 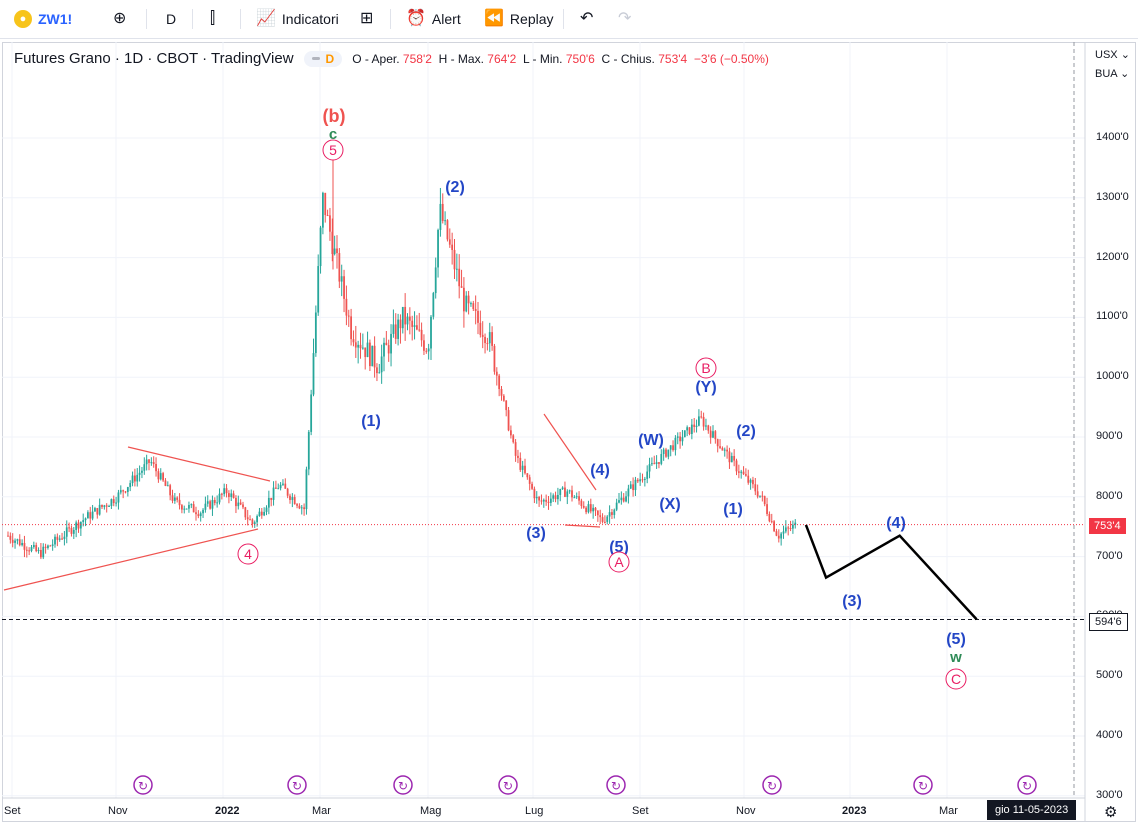 I want to click on low-label: L - Min., so click(x=542, y=58).